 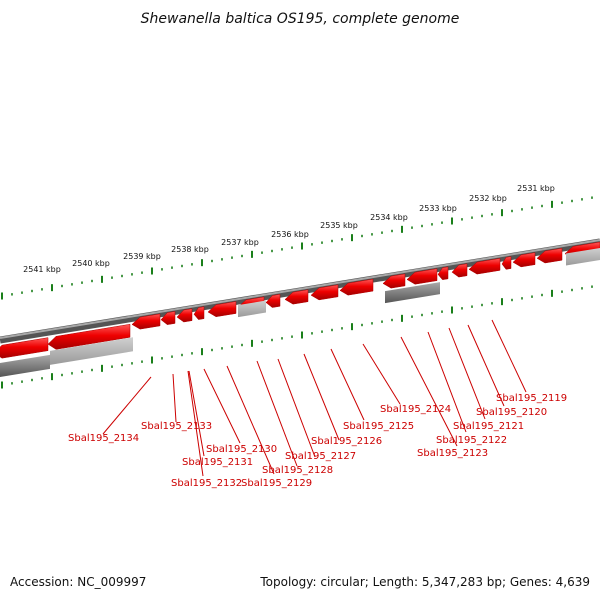 I want to click on scale-label: 2535 kbp, so click(x=339, y=225).